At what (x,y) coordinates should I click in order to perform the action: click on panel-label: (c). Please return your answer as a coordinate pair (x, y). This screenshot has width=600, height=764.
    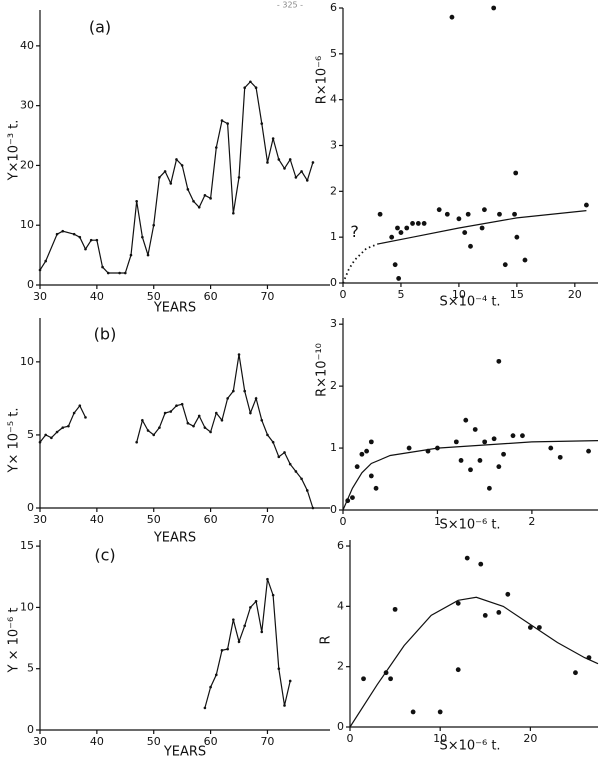
    Looking at the image, I should click on (104, 555).